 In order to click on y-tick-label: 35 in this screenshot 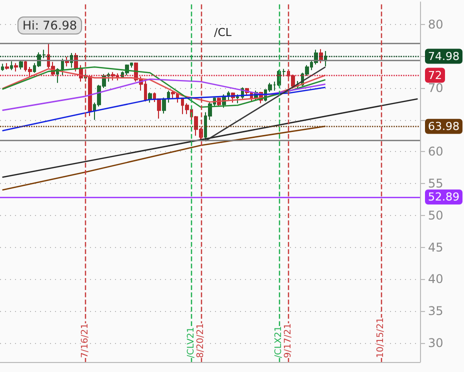, I will do `click(436, 311)`.